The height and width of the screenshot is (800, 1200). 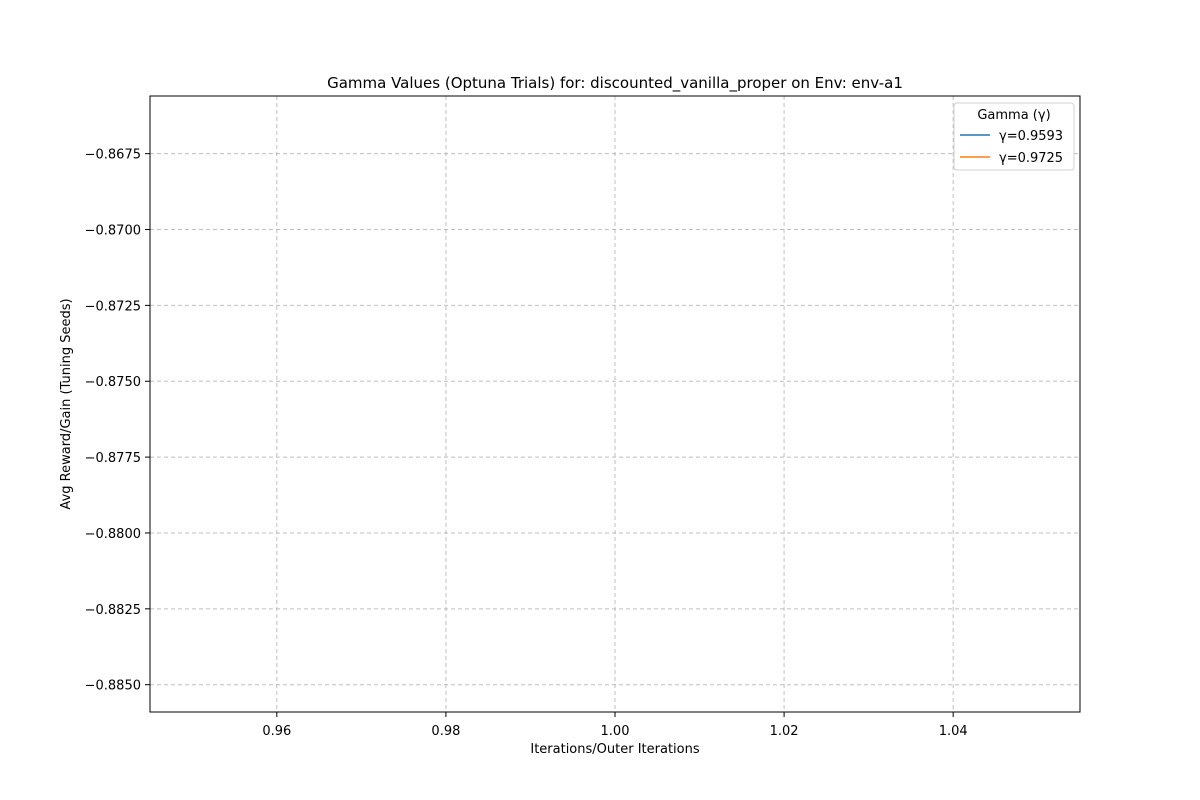 I want to click on x-tick-label: 1.00, so click(x=615, y=731).